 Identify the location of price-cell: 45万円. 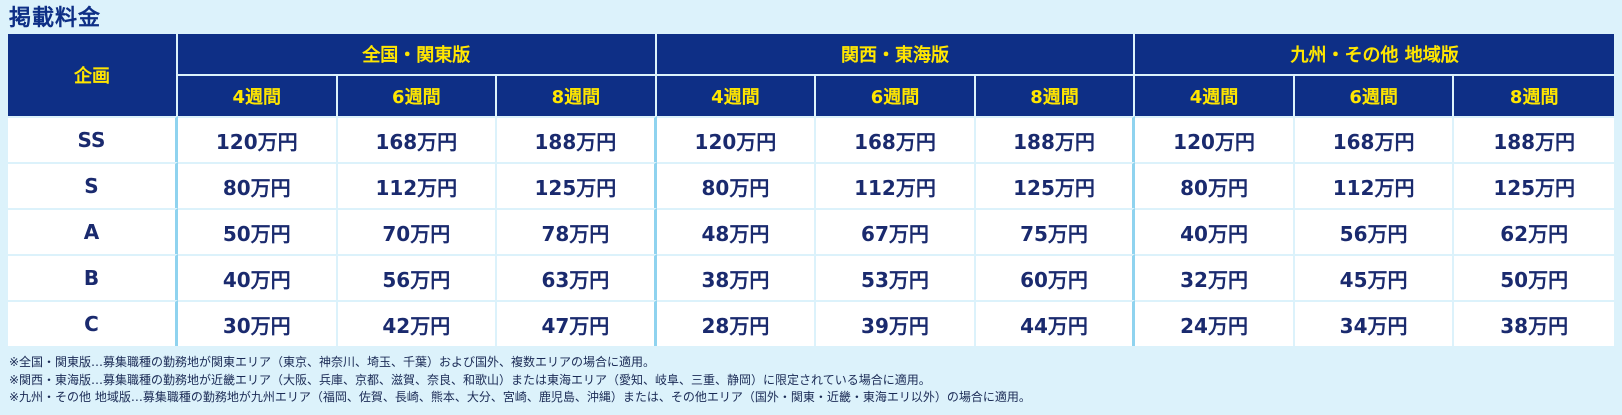
(1374, 277).